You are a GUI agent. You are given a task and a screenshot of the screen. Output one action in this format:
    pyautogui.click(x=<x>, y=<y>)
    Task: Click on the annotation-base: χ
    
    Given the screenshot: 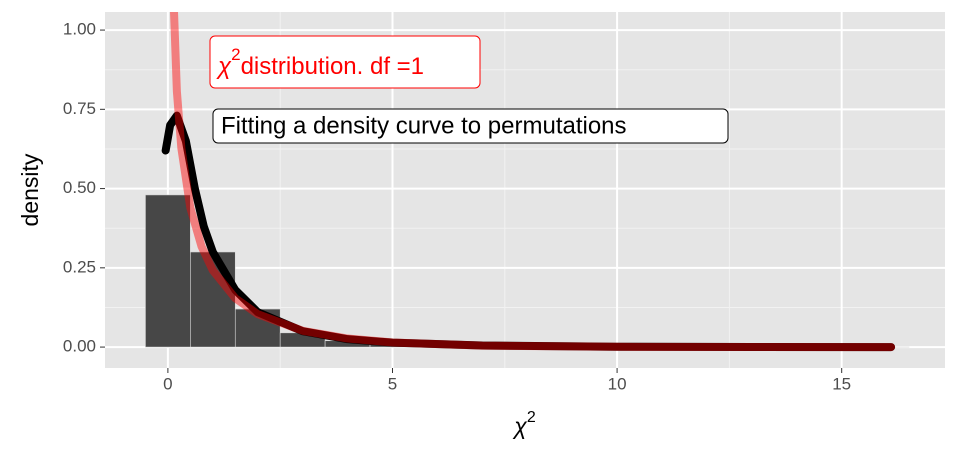 What is the action you would take?
    pyautogui.click(x=224, y=66)
    